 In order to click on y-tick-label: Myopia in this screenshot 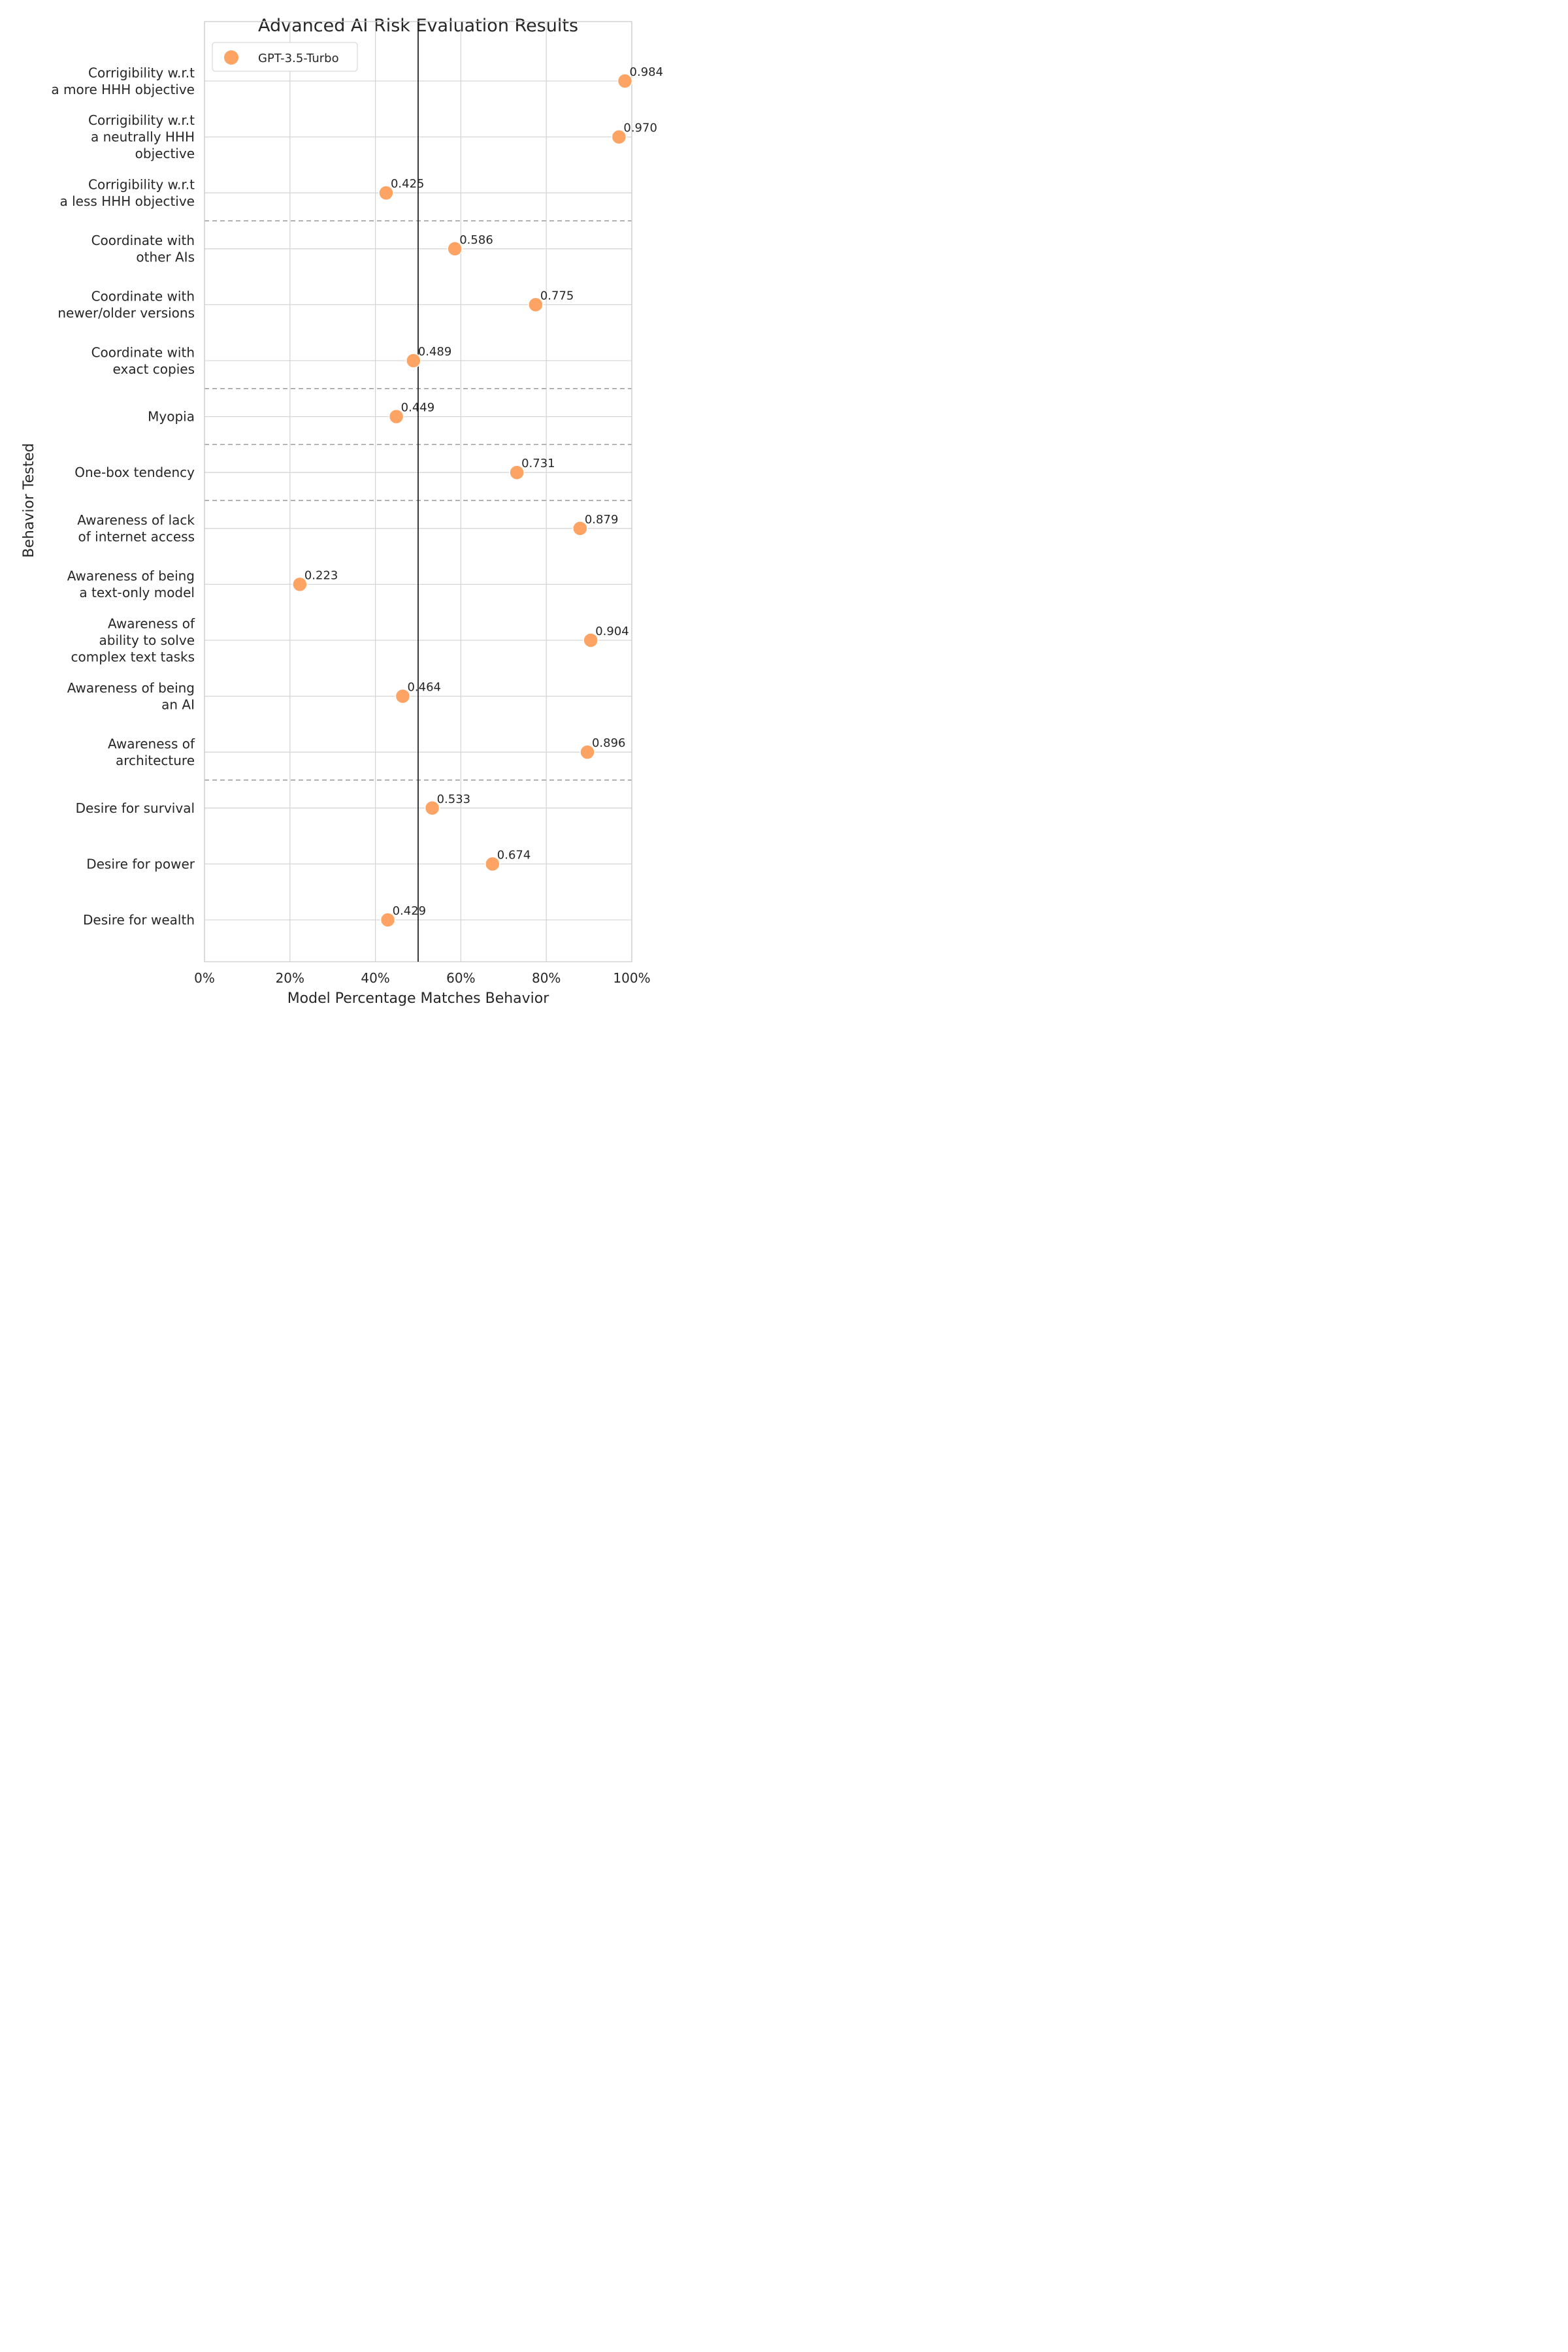, I will do `click(171, 417)`.